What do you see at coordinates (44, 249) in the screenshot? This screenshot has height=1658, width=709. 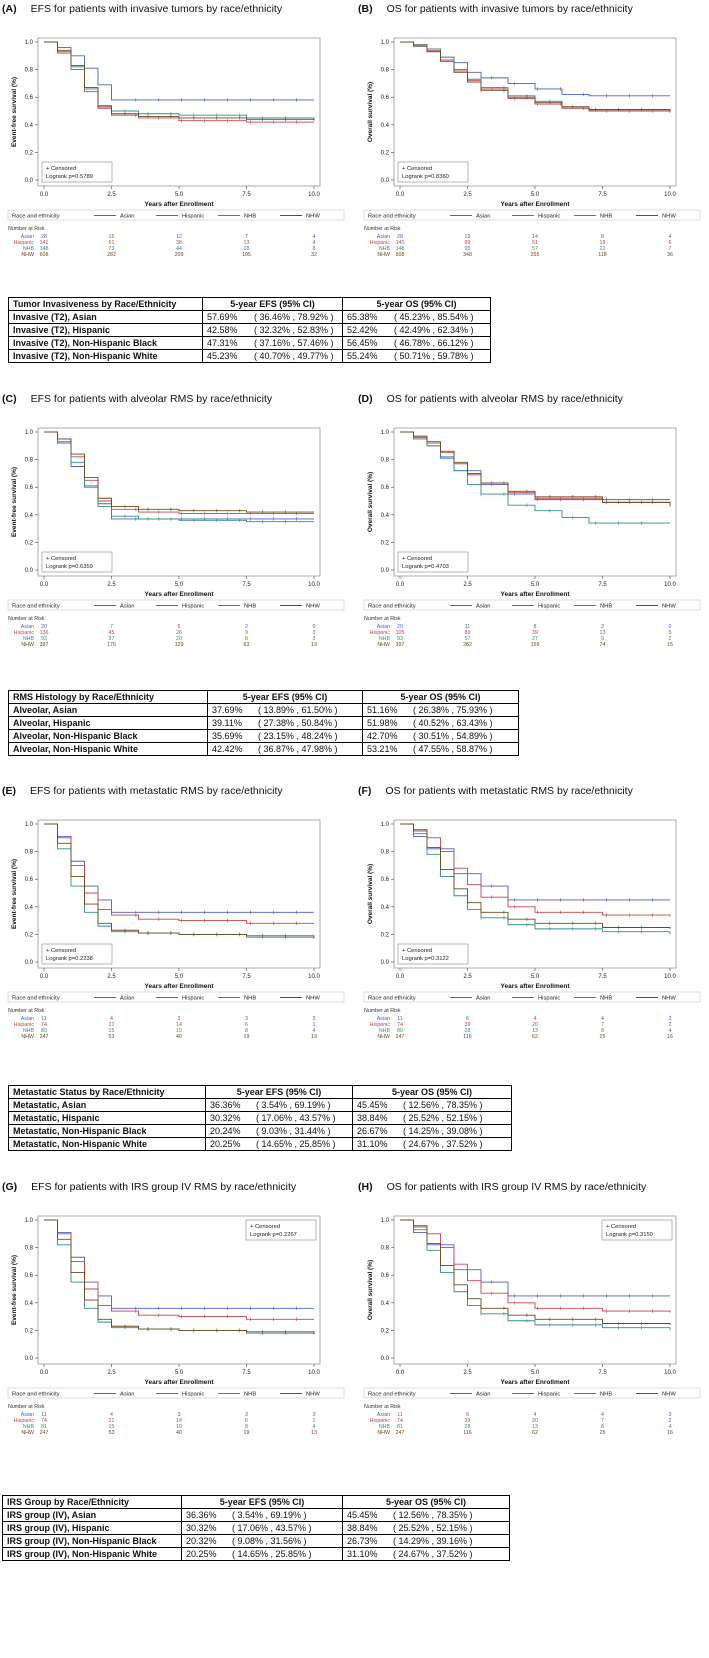 I see `risk-count: 148` at bounding box center [44, 249].